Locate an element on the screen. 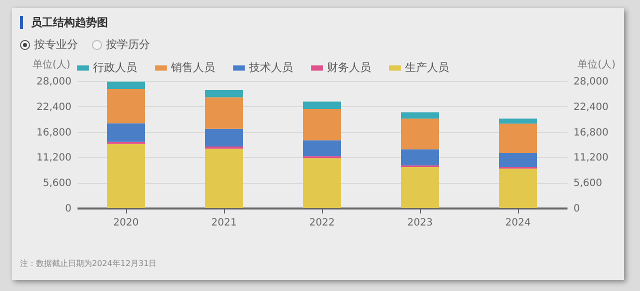 The image size is (640, 291). legend-label: 行政人员 is located at coordinates (115, 67).